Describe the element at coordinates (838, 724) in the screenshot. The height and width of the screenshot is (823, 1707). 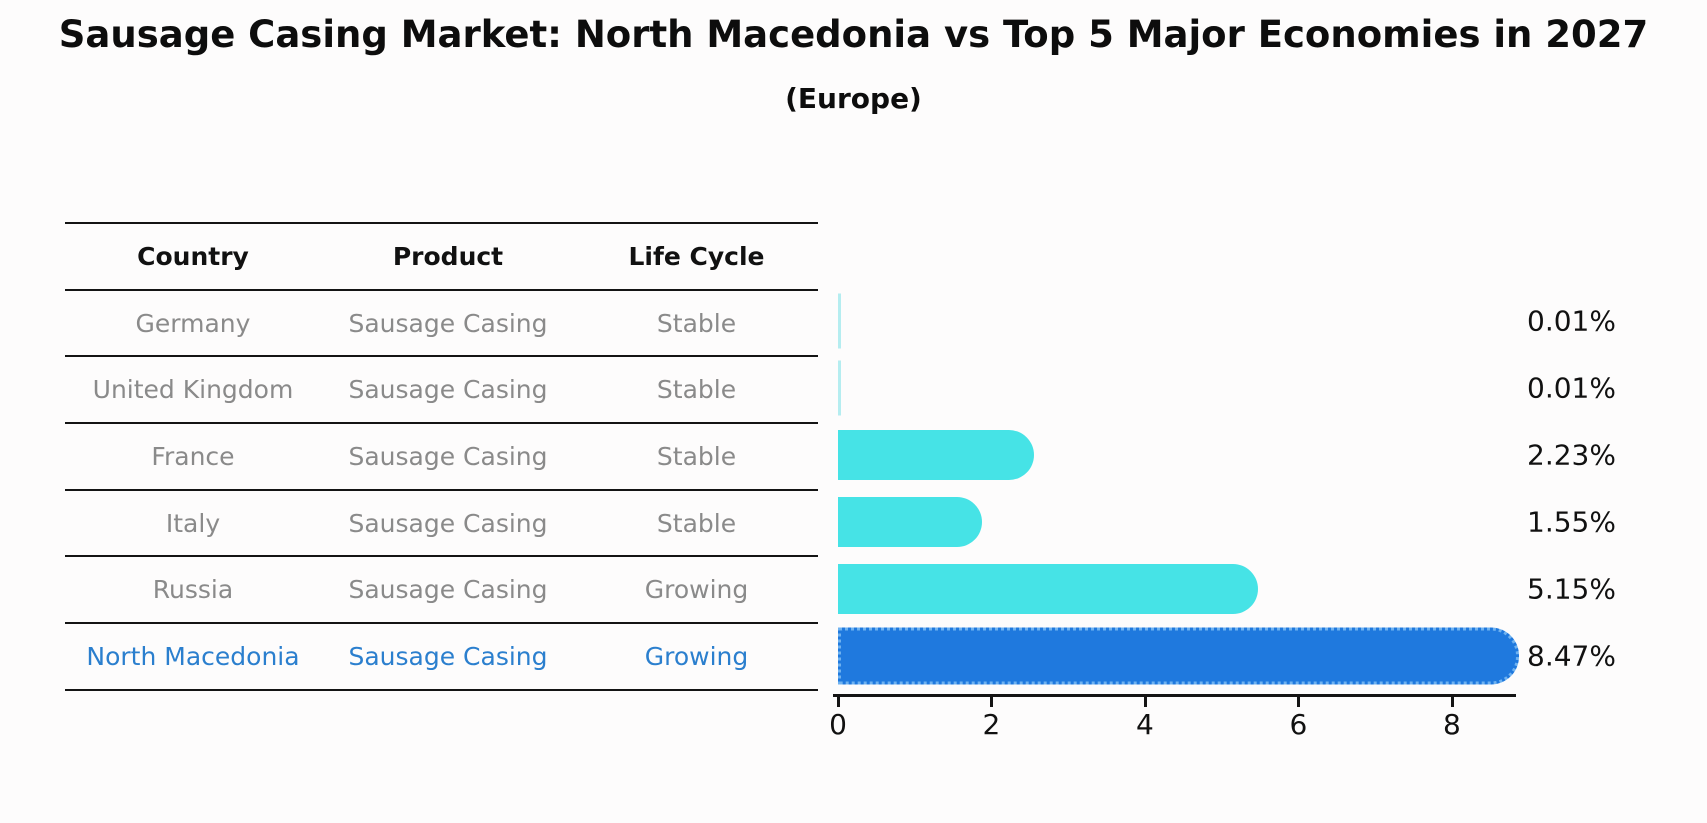
I see `x-axis-tick-label: 0` at that location.